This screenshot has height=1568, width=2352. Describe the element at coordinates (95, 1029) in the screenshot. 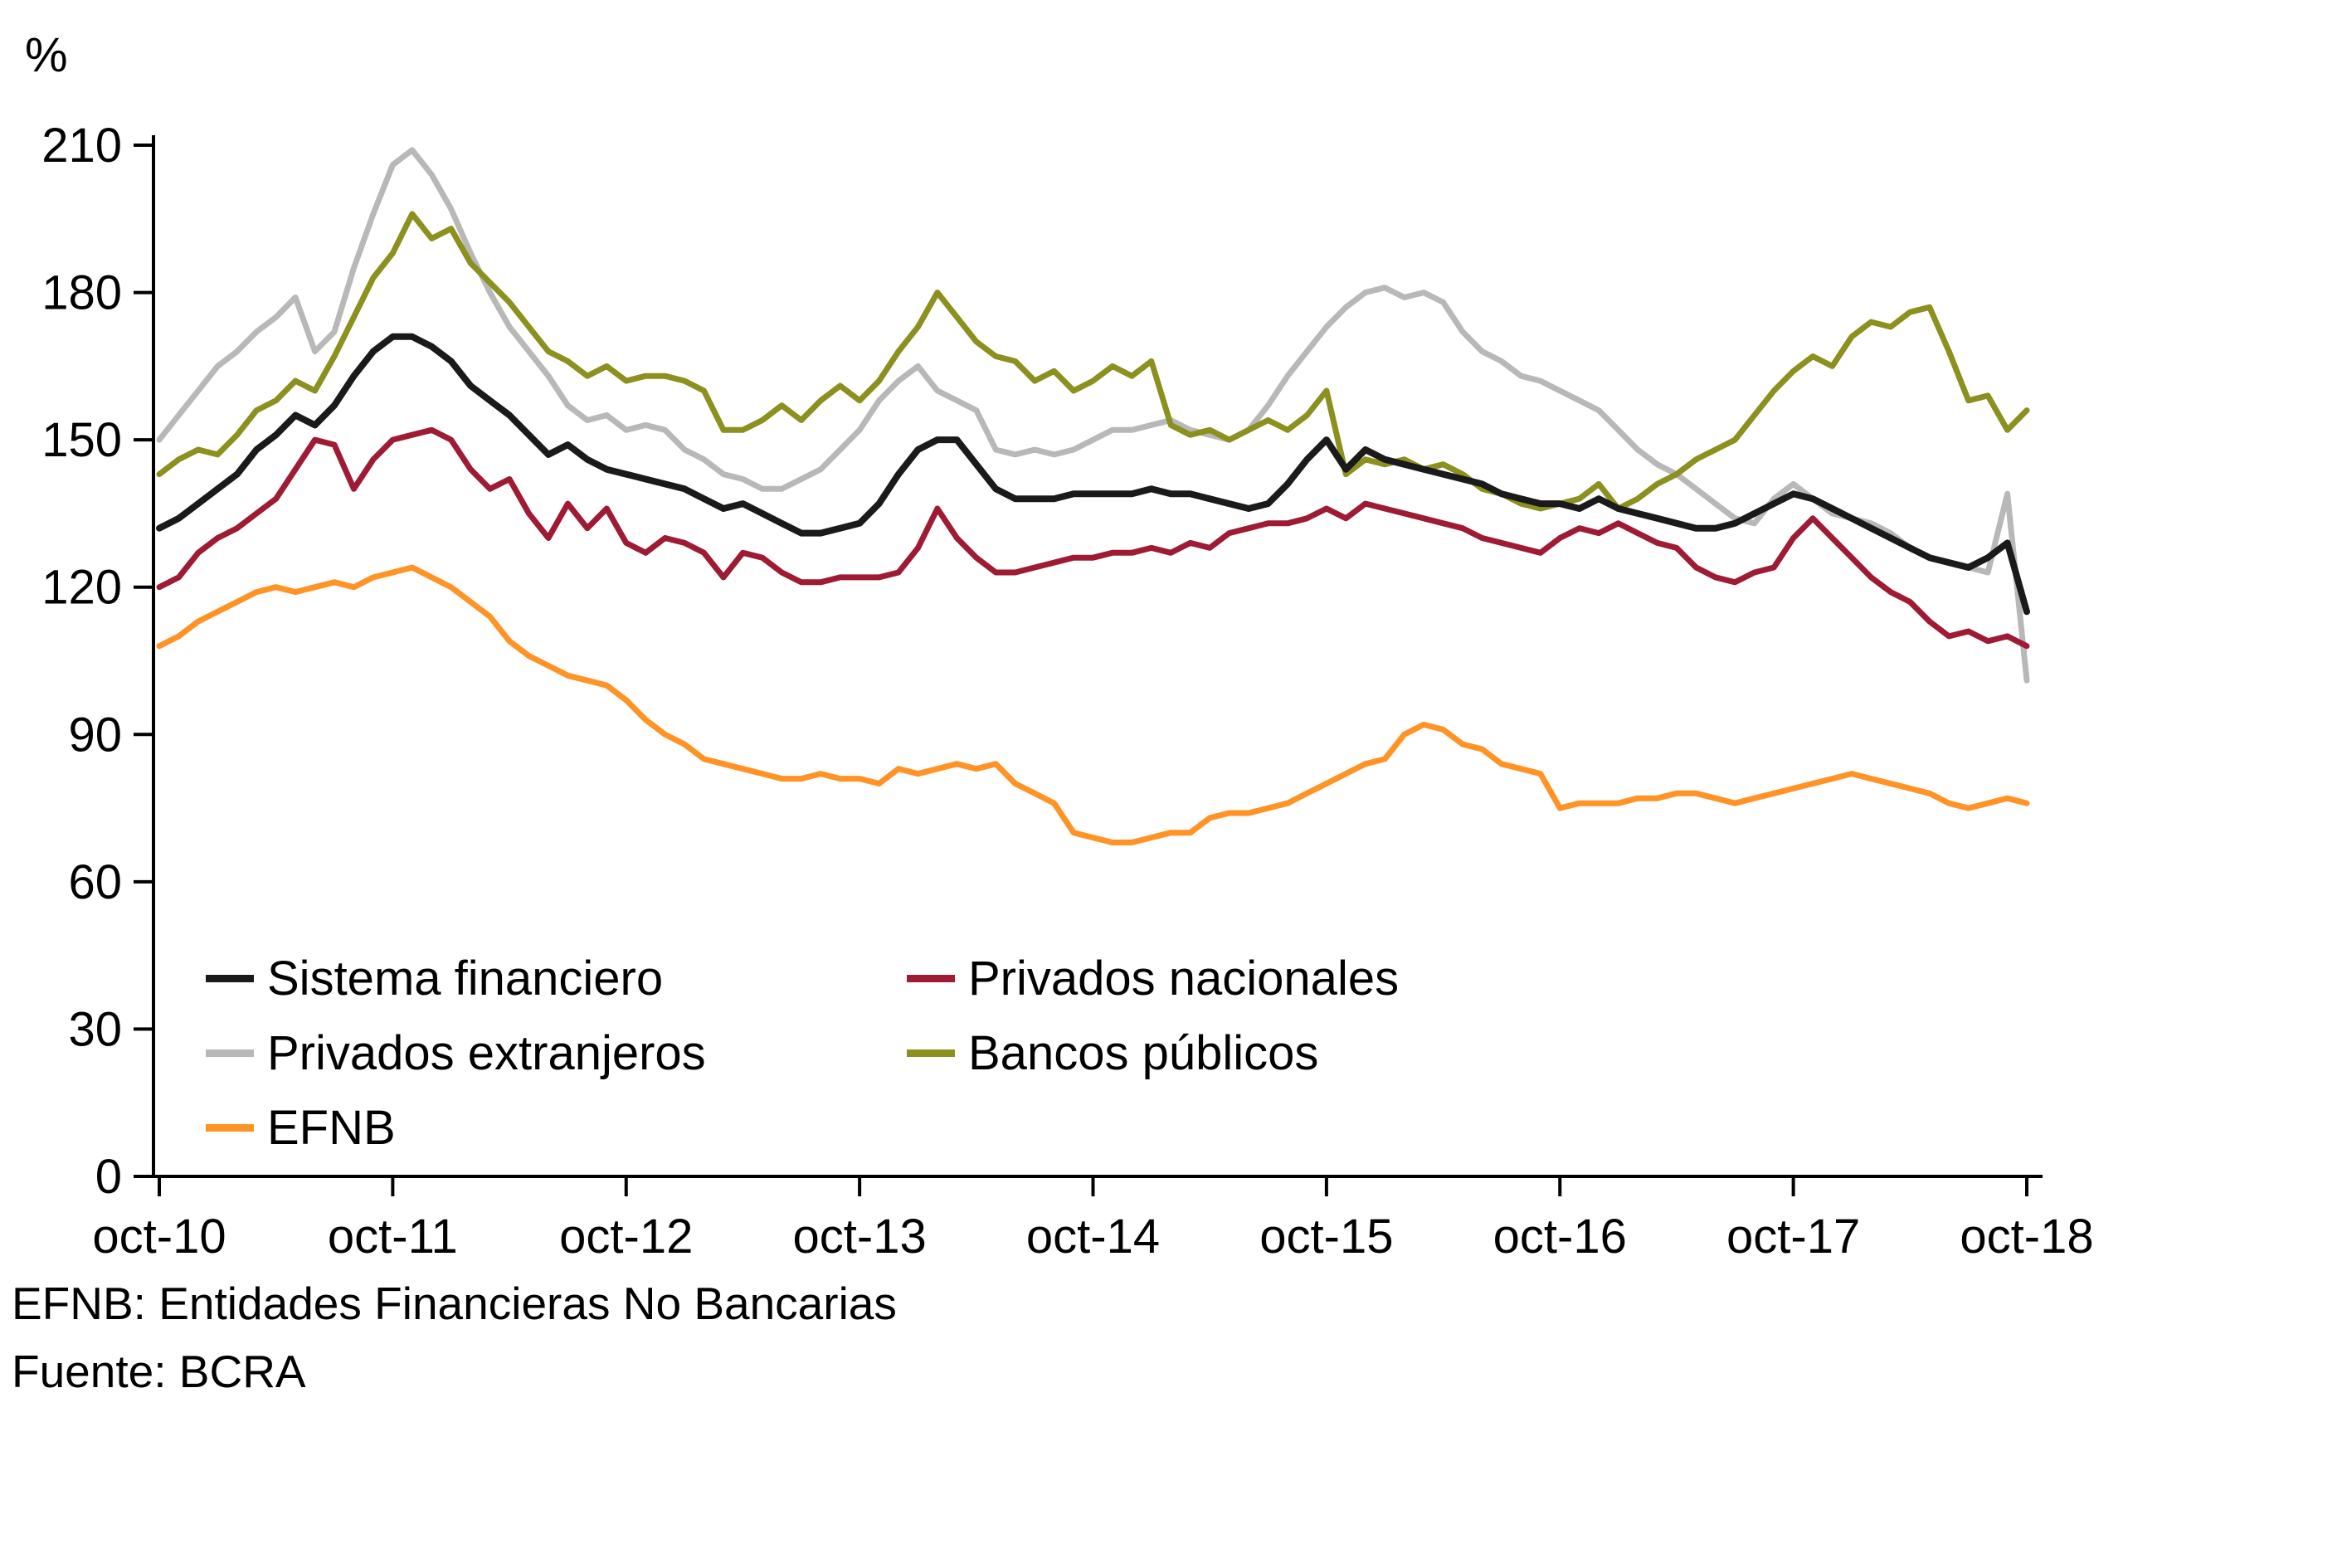

I see `y-tick-label: 30` at that location.